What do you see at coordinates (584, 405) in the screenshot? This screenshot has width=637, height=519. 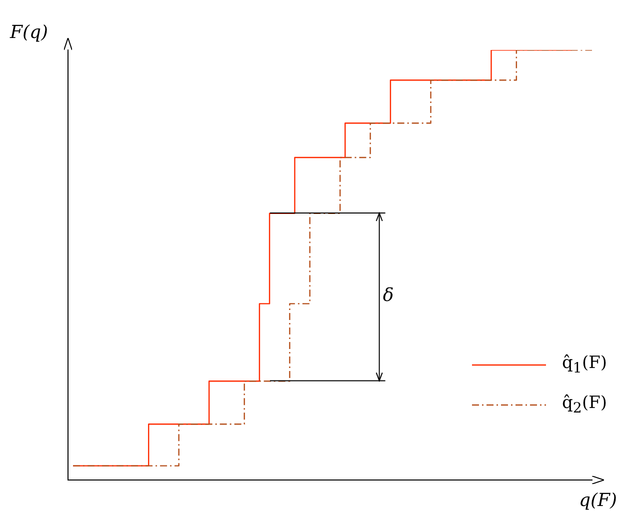 I see `legend-label: q̂$_{2}$(F)` at bounding box center [584, 405].